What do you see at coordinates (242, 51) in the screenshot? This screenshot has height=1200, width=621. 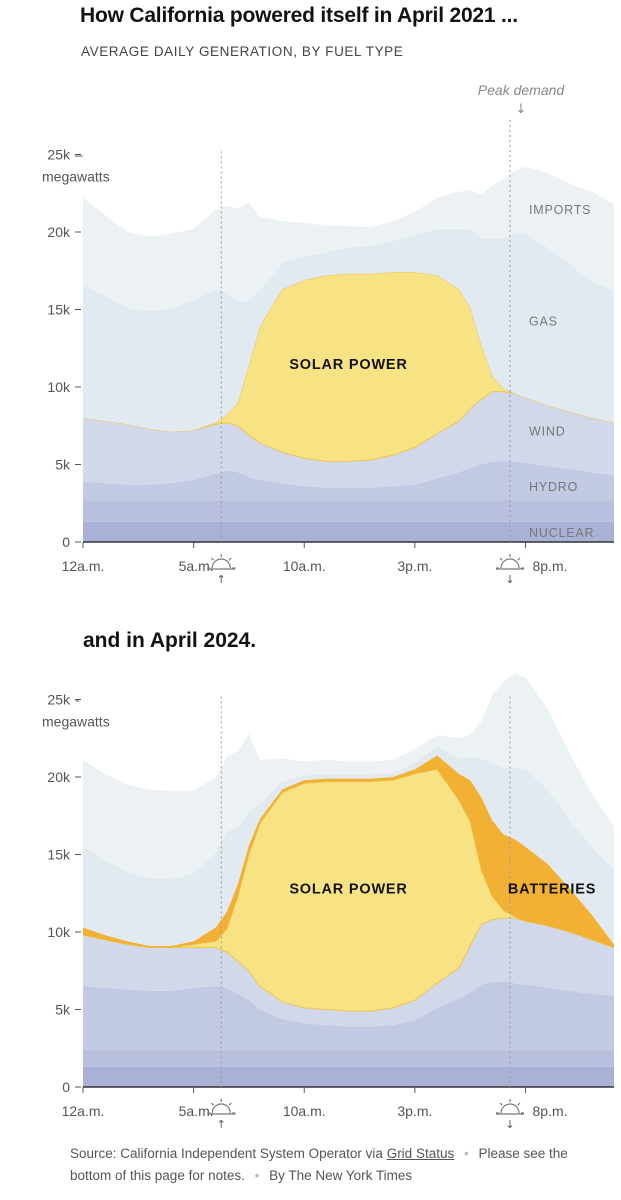 I see `chart-subtitle: AVERAGE DAILY GENERATION, BY FUEL TYPE` at bounding box center [242, 51].